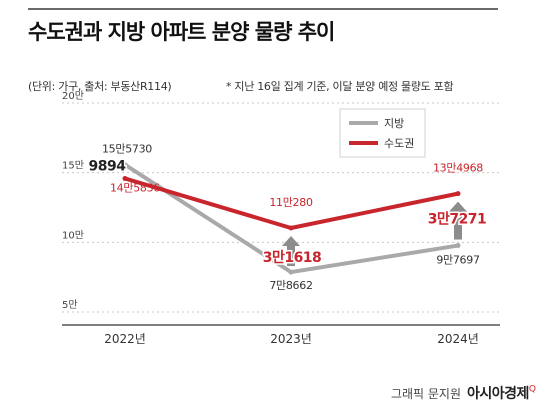  What do you see at coordinates (263, 9) in the screenshot?
I see `top-rule` at bounding box center [263, 9].